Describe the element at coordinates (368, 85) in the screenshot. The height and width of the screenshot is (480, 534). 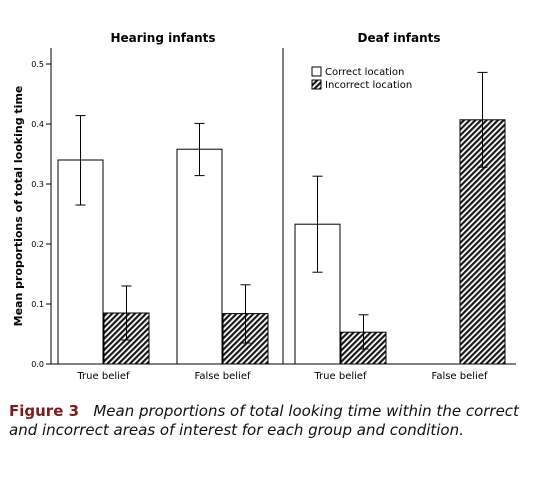
I see `legend-label-incorrect: Incorrect location` at that location.